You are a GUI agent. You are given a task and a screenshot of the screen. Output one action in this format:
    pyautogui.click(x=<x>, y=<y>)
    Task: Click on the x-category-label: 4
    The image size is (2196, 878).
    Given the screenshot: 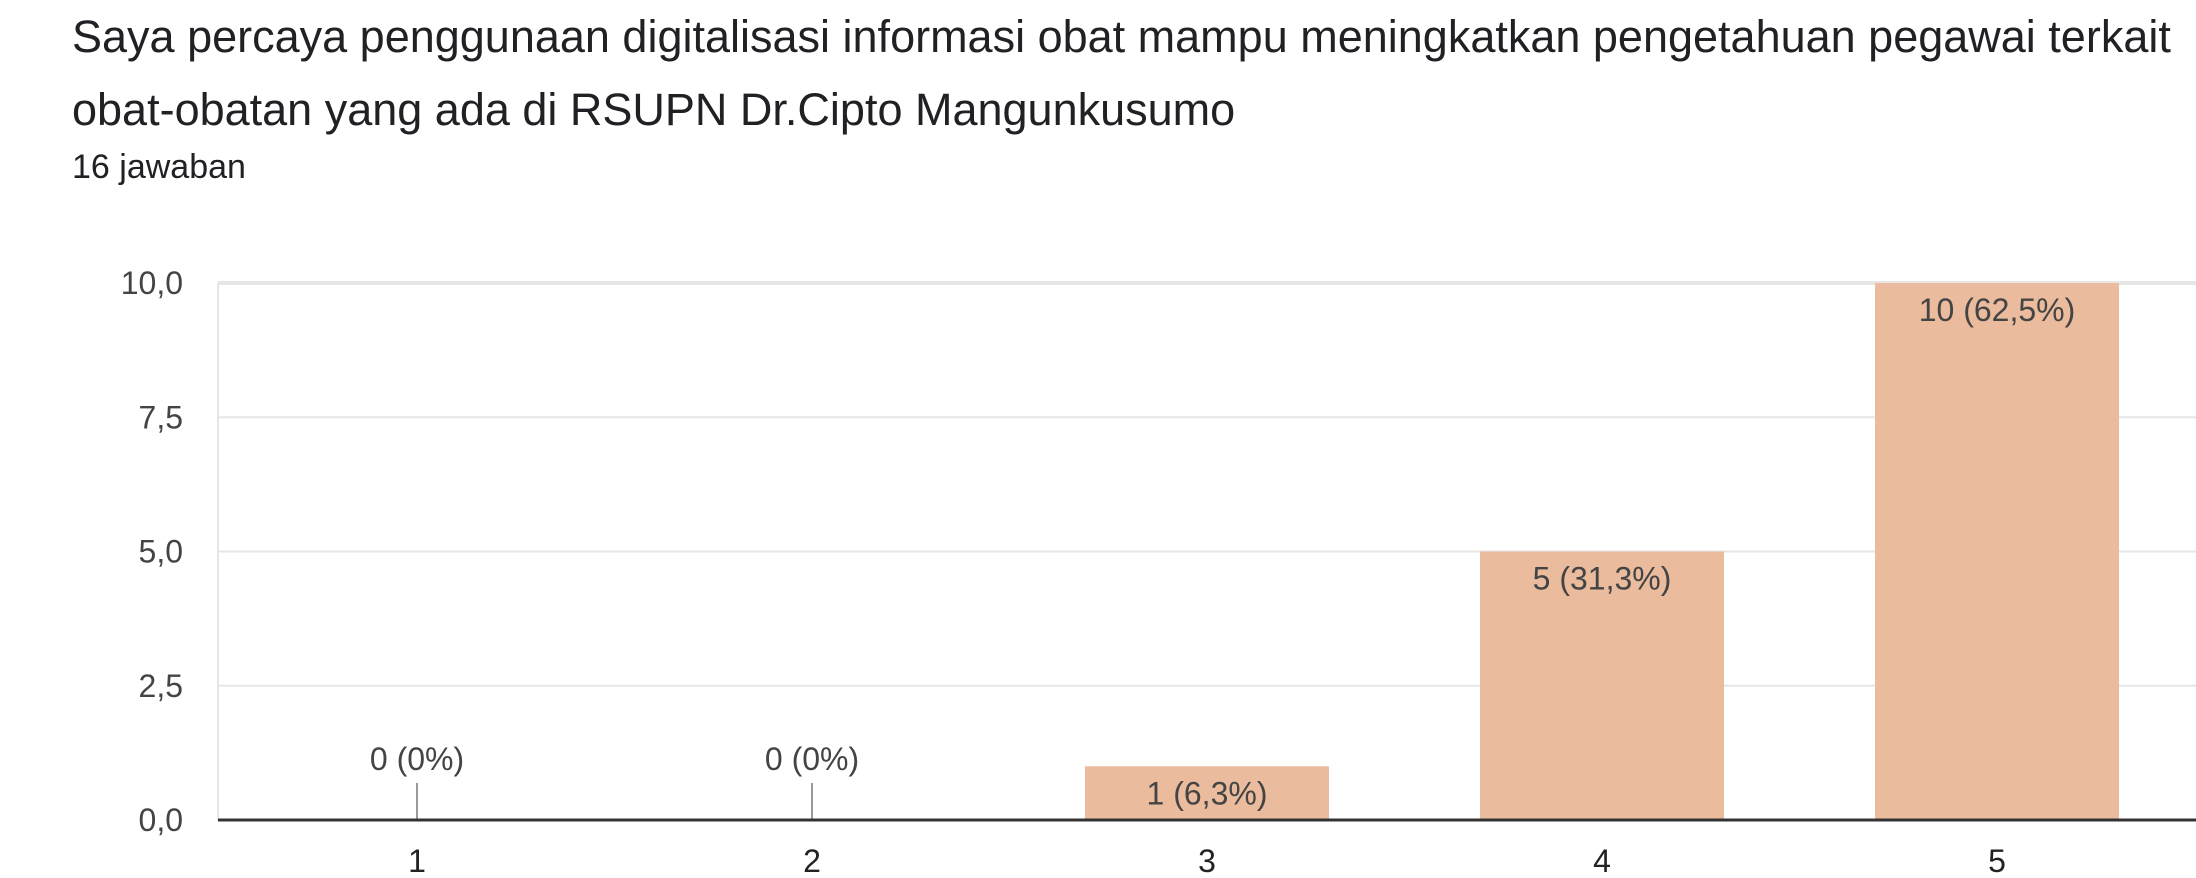 What is the action you would take?
    pyautogui.click(x=1602, y=860)
    